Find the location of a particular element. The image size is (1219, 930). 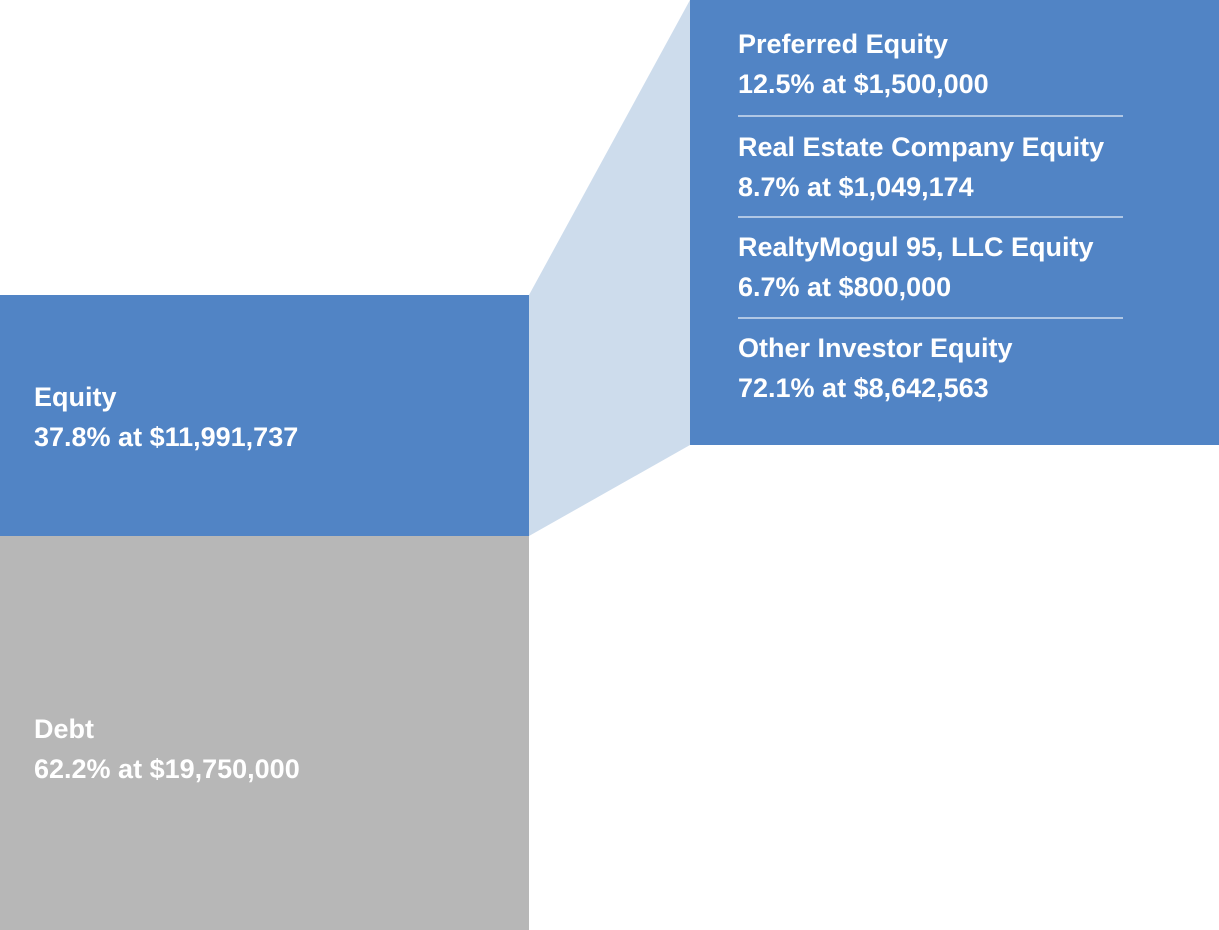

equity-segment-label: Equity 37.8% at $11,991,737 is located at coordinates (166, 417).